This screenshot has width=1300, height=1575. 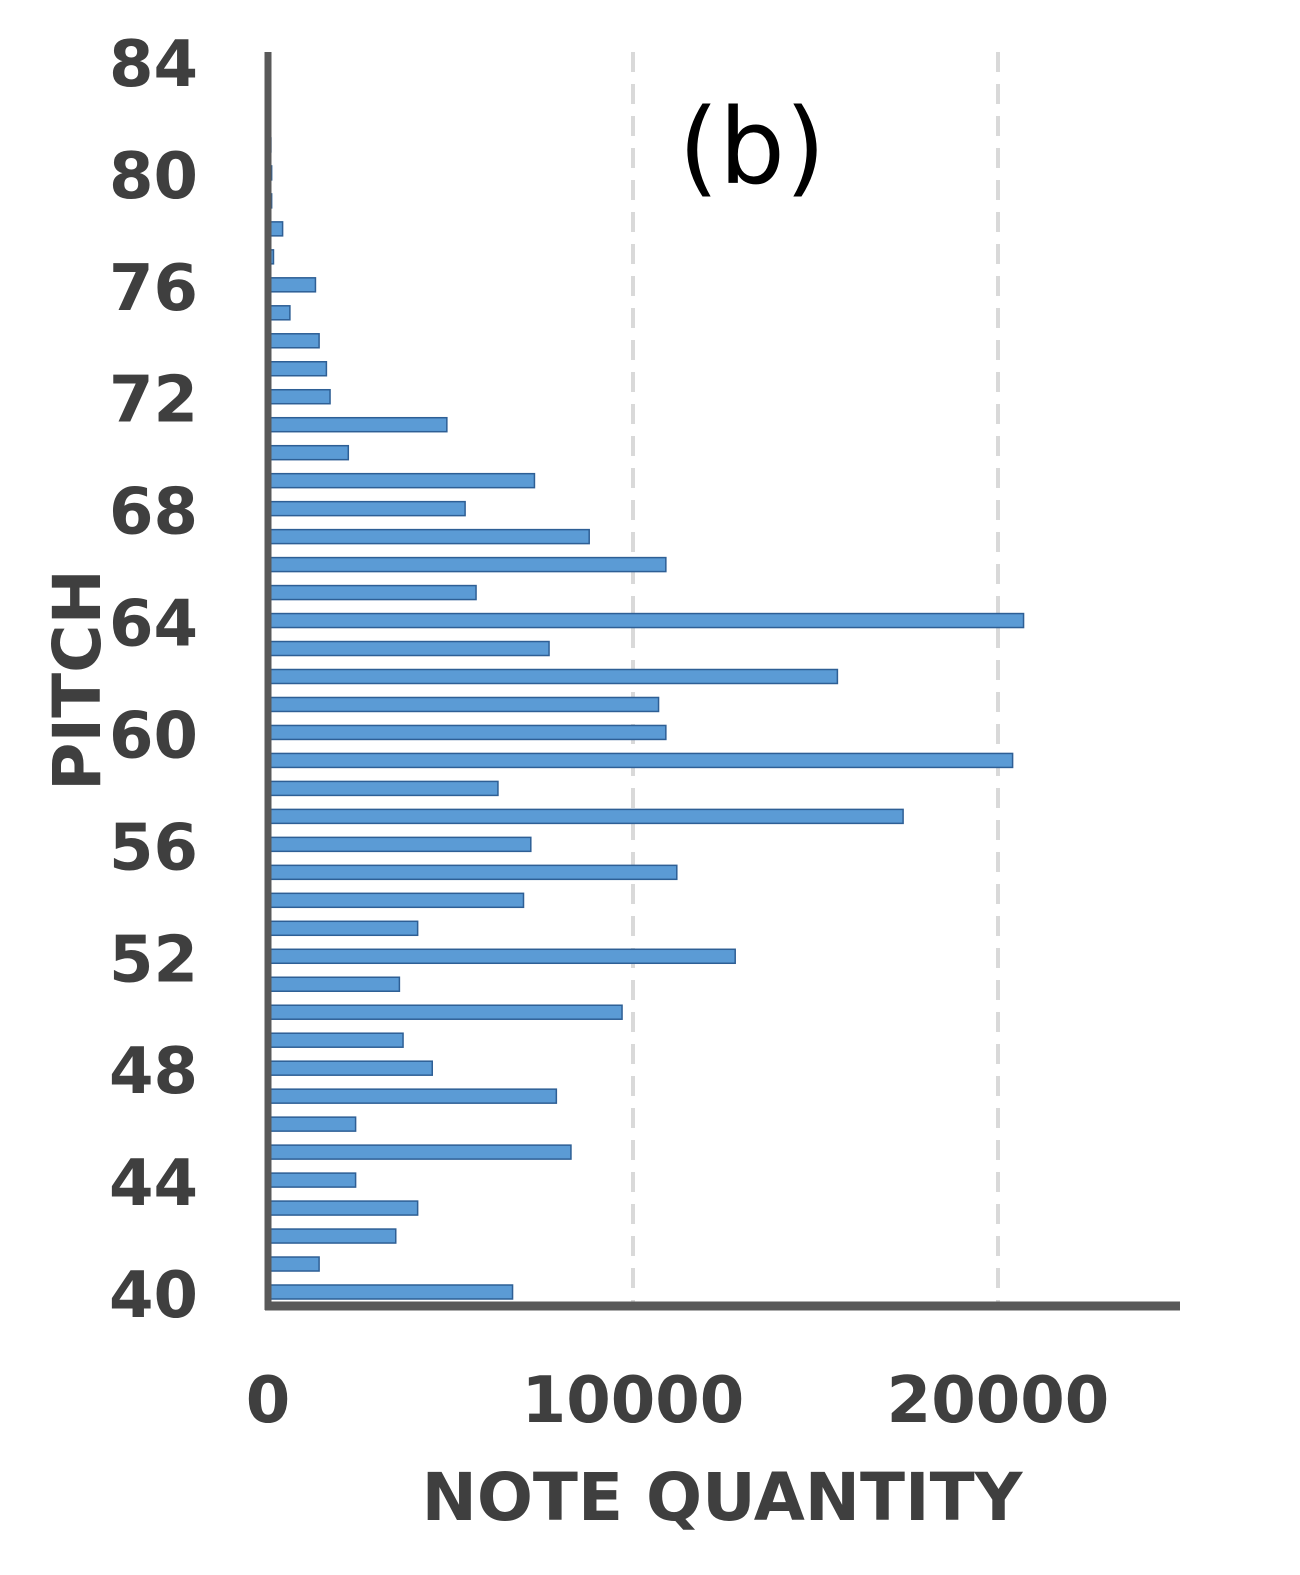 I want to click on y-tick-56: 56, so click(x=153, y=848).